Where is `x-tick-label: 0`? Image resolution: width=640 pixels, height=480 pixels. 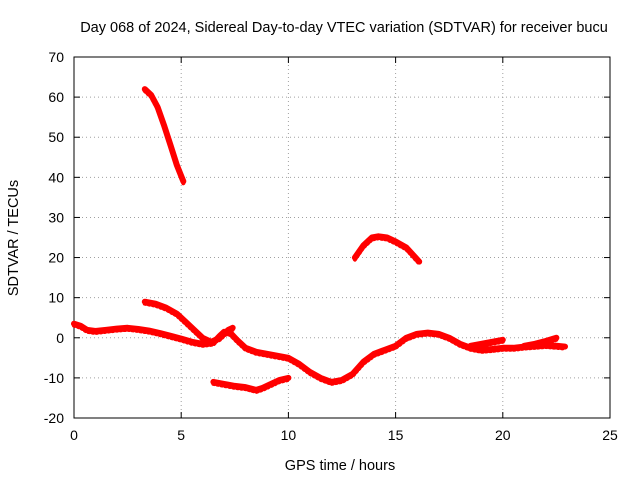 x-tick-label: 0 is located at coordinates (74, 435).